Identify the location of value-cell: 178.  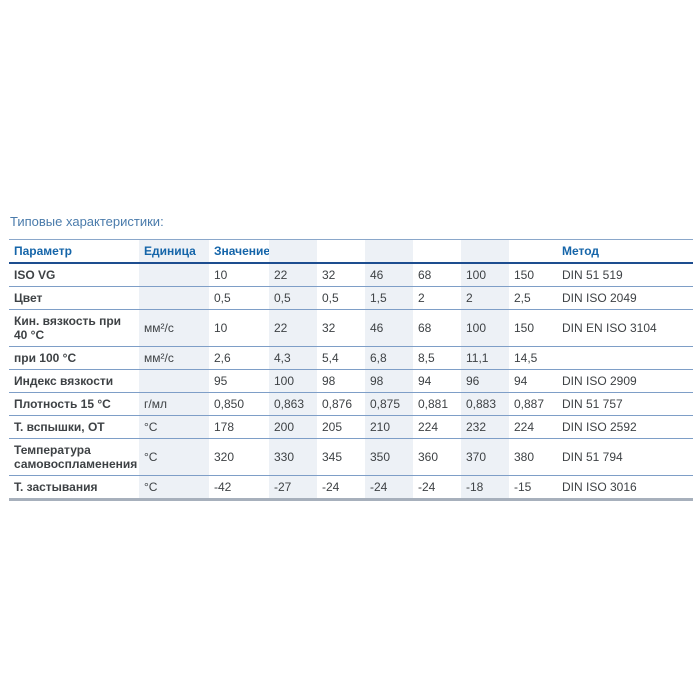
(224, 427).